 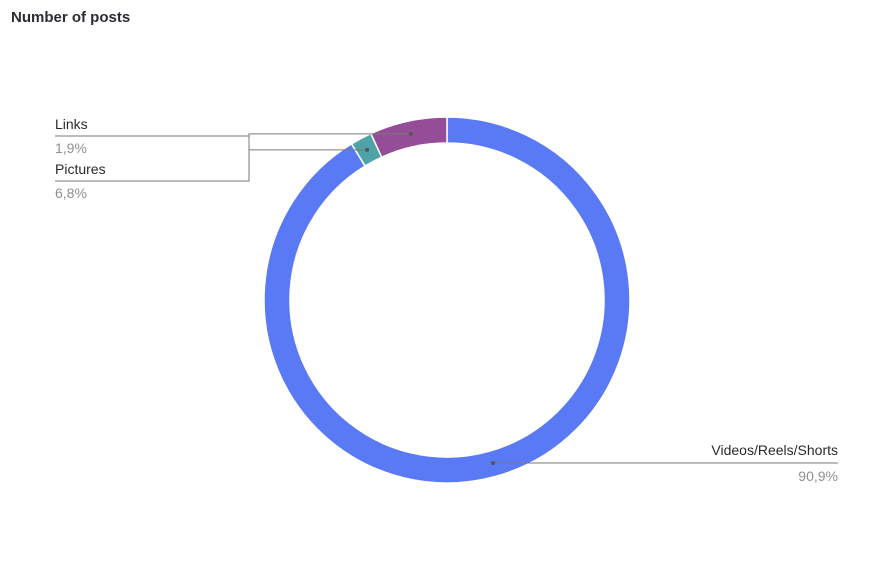 What do you see at coordinates (71, 148) in the screenshot?
I see `slice-value-links: 1,9%` at bounding box center [71, 148].